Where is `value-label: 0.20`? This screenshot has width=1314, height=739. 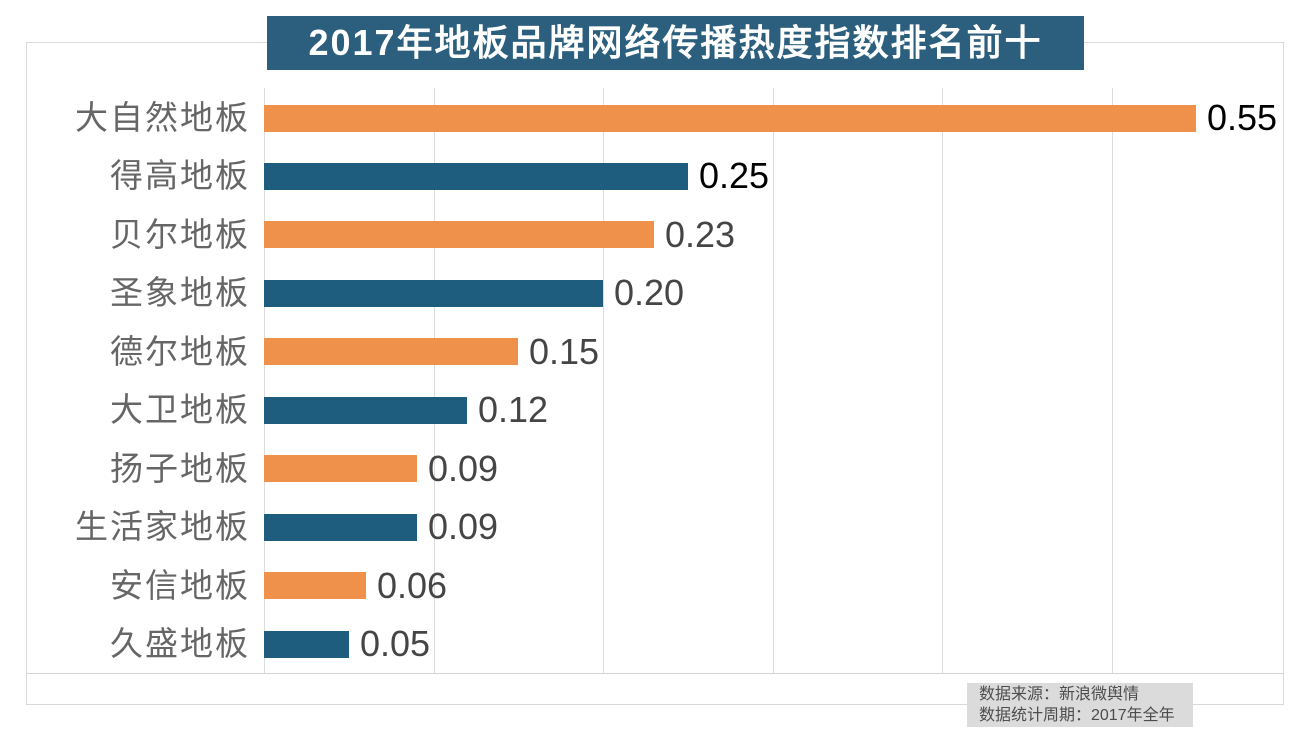 value-label: 0.20 is located at coordinates (649, 292).